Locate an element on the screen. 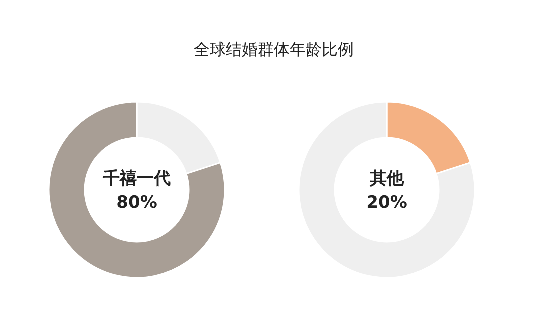 Image resolution: width=548 pixels, height=330 pixels. slice-label: 其他 is located at coordinates (387, 179).